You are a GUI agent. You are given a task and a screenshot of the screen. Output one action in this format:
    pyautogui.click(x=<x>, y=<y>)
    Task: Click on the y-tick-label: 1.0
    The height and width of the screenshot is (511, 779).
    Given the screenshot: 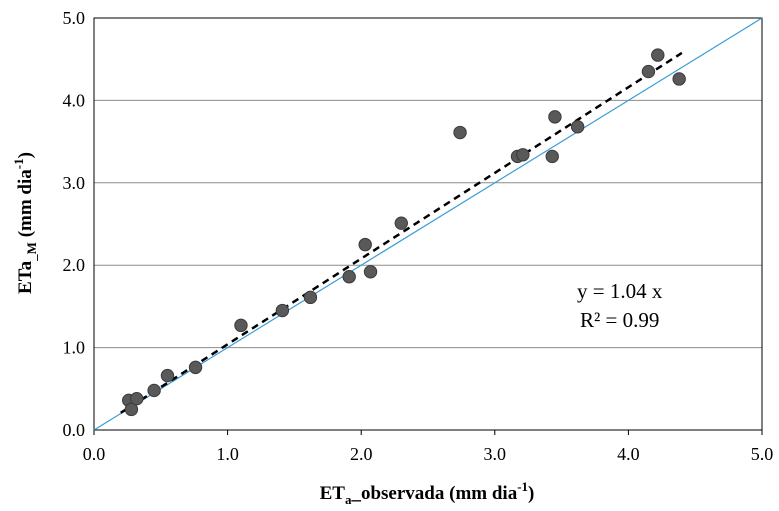 What is the action you would take?
    pyautogui.click(x=74, y=348)
    